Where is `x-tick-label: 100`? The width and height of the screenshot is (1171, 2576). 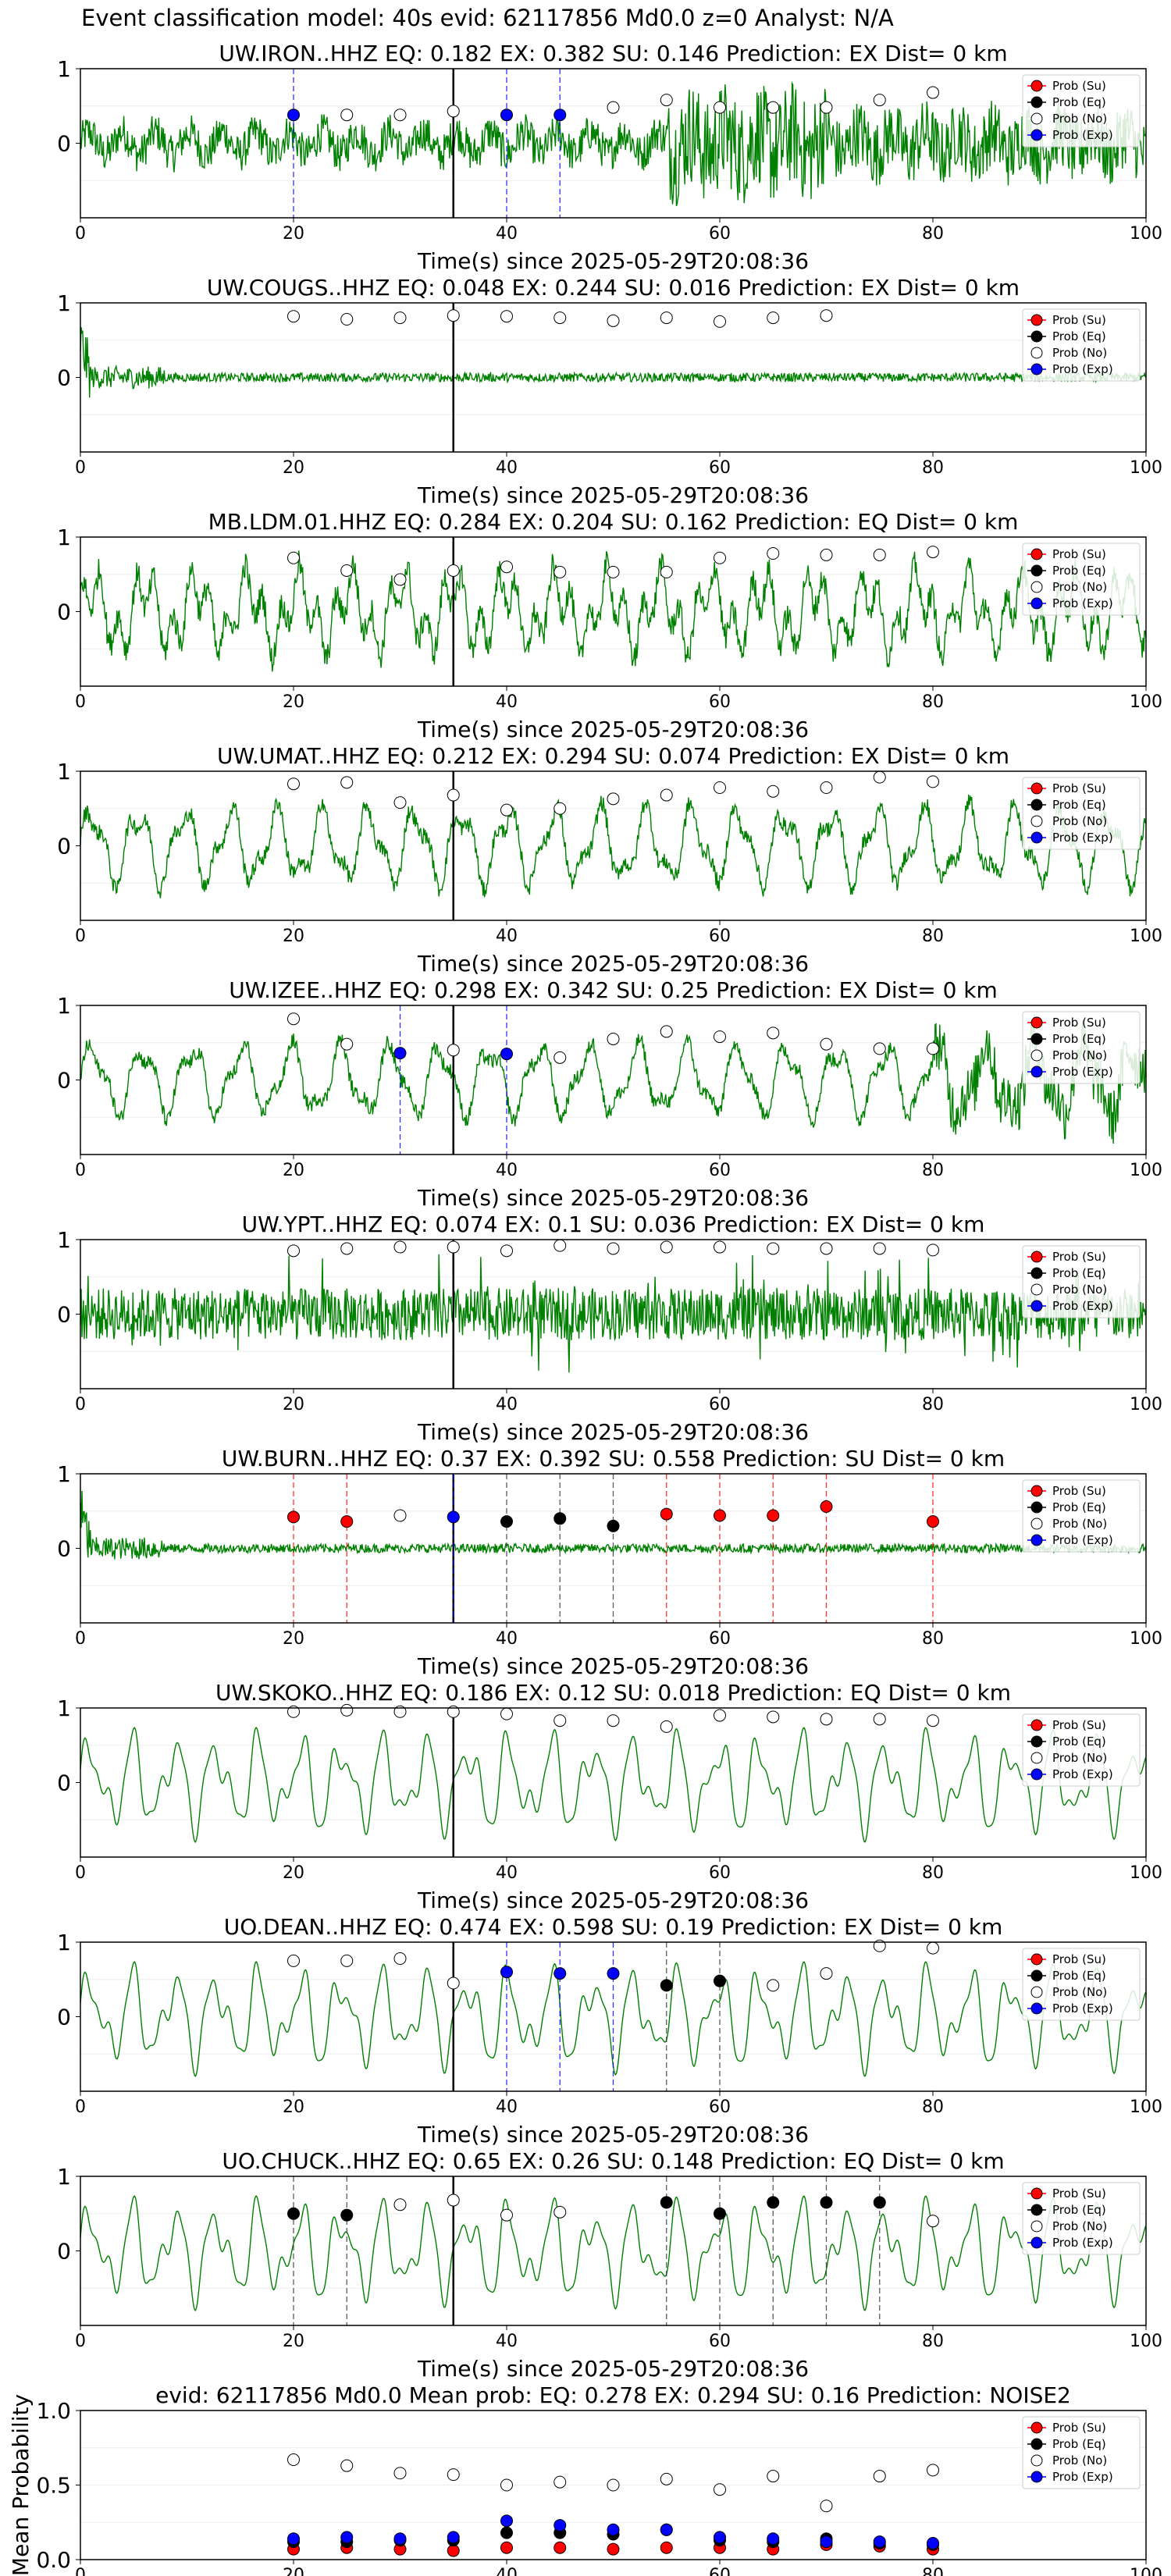
x-tick-label: 100 is located at coordinates (1146, 1873).